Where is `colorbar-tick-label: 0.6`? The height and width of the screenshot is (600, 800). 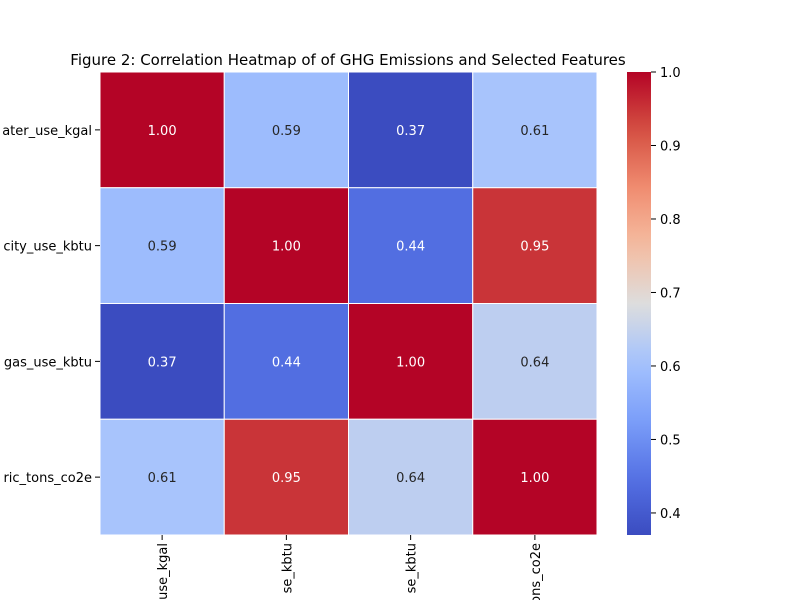 colorbar-tick-label: 0.6 is located at coordinates (670, 367).